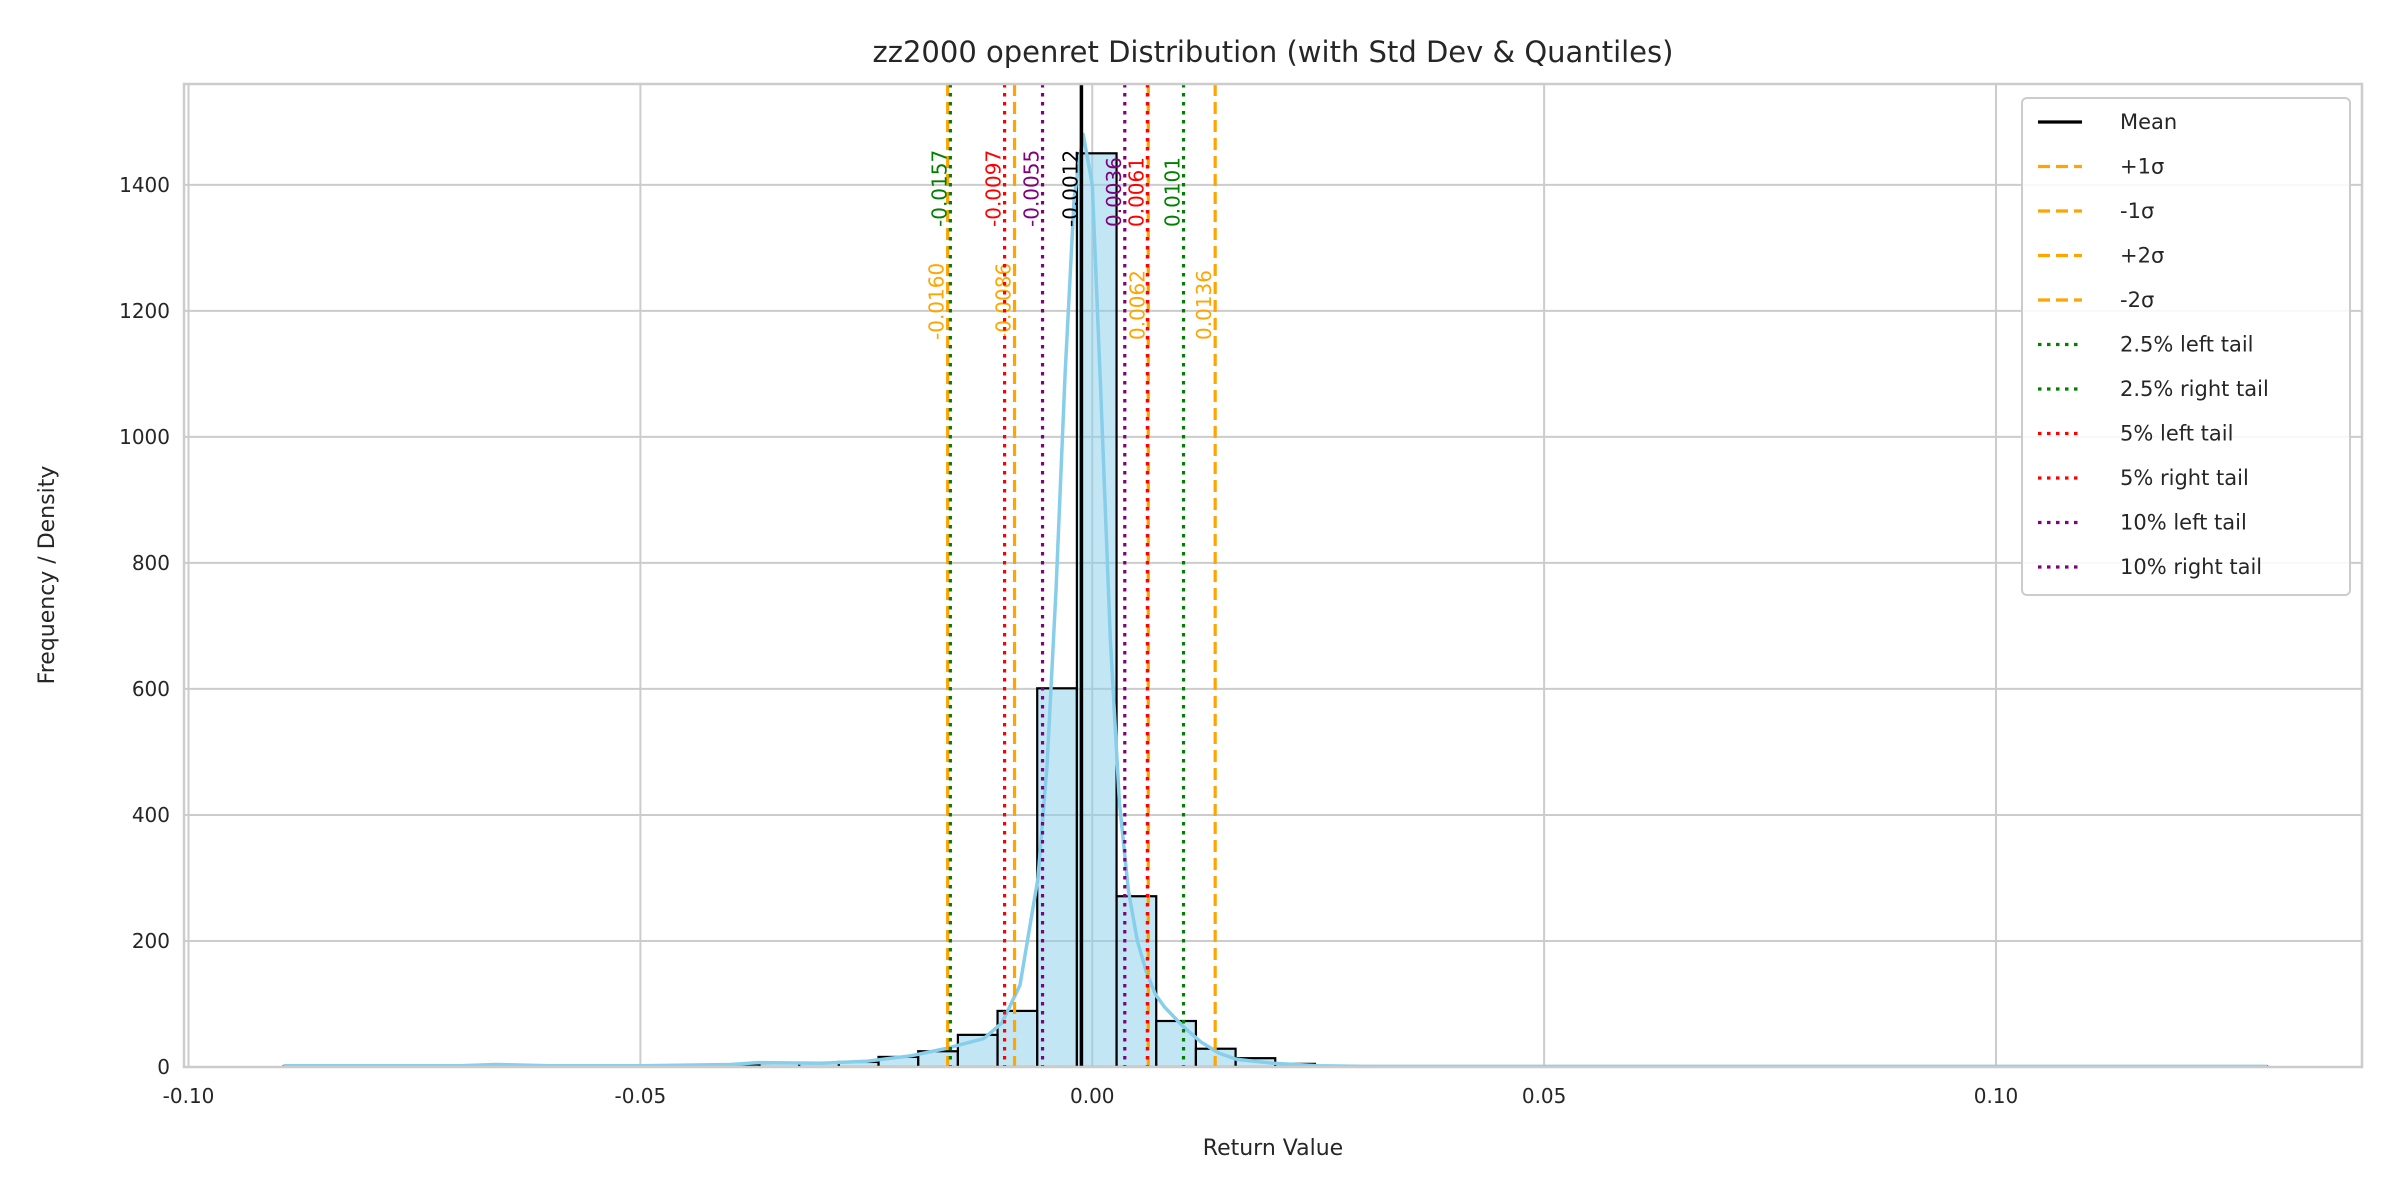 Image resolution: width=2400 pixels, height=1200 pixels. I want to click on y-tick-label: 400, so click(151, 815).